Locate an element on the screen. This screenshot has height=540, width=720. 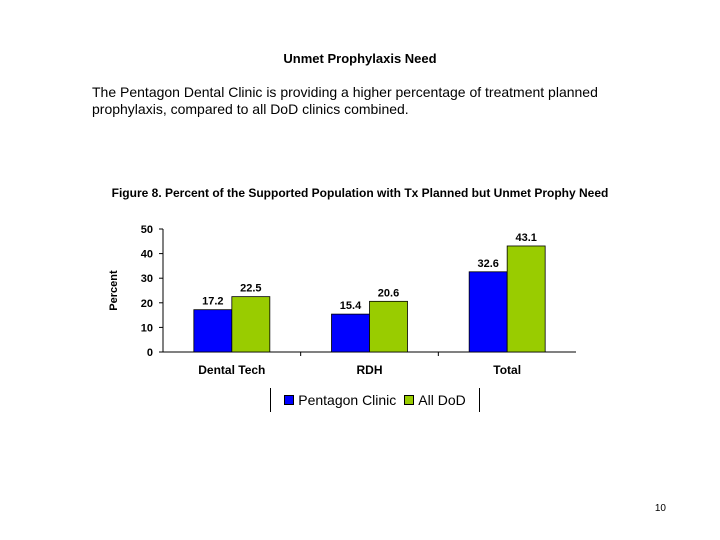
data-label: 20.6 is located at coordinates (388, 293).